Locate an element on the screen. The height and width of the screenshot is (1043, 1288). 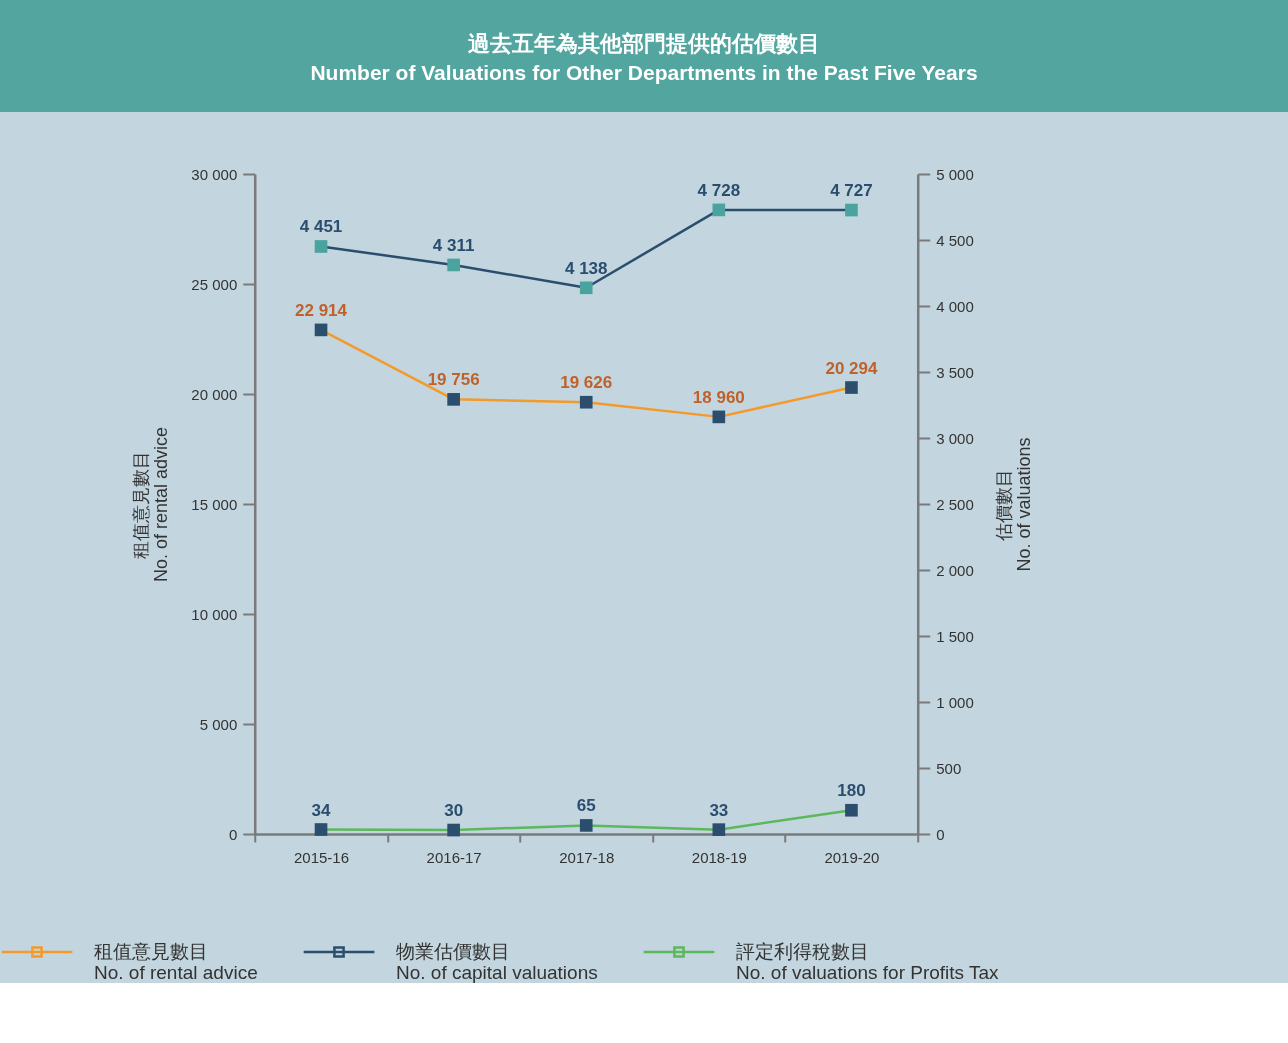
data-label: 19 756 is located at coordinates (453, 380).